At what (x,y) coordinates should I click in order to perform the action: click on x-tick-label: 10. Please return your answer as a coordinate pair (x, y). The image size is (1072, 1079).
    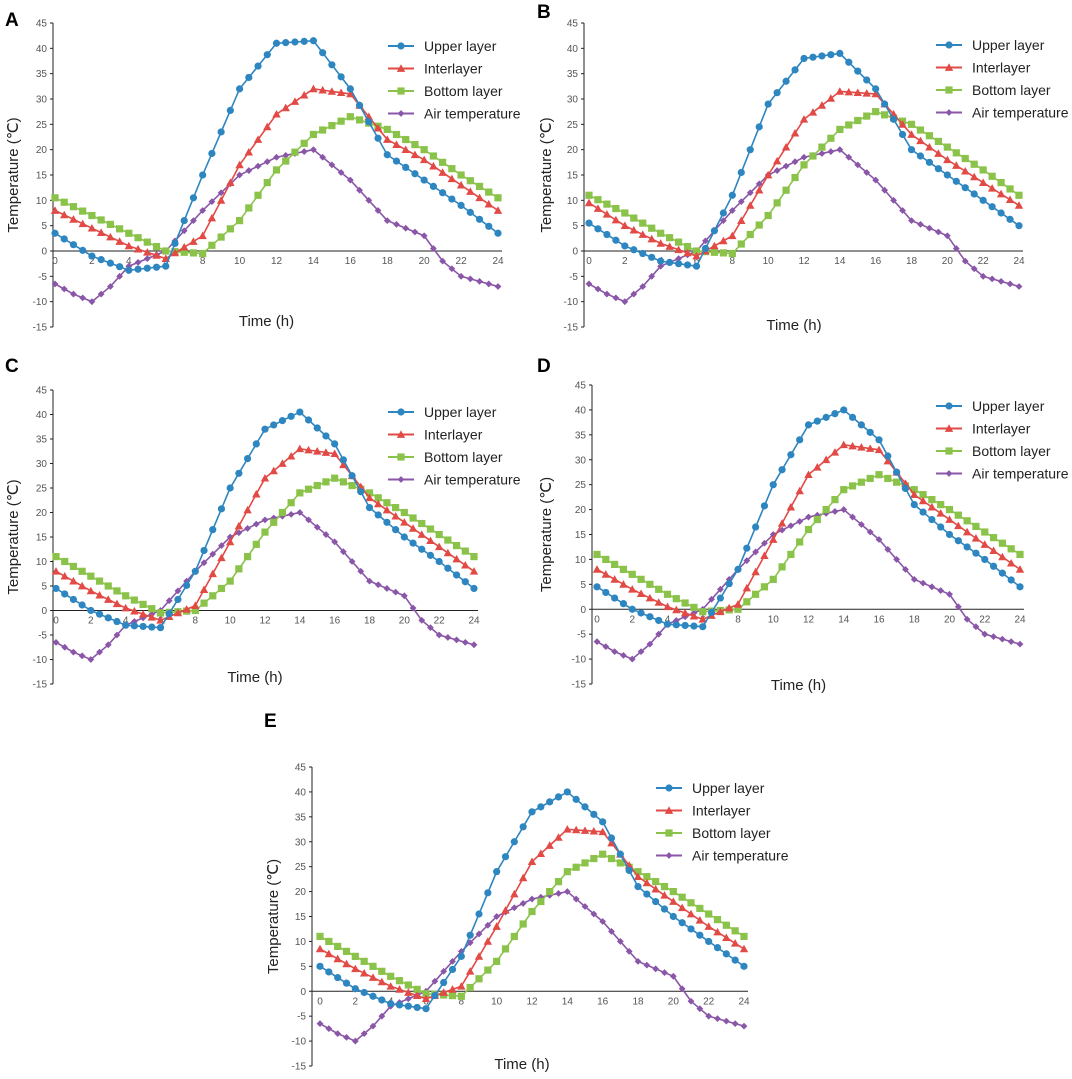
    Looking at the image, I should click on (240, 261).